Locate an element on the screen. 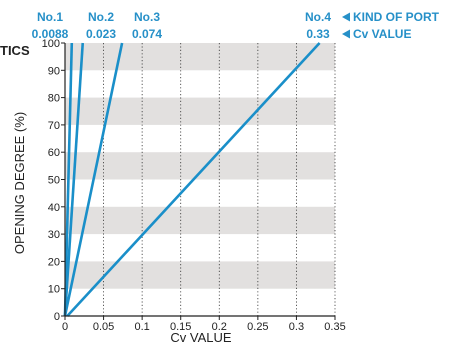  y-tick-labels: 0 10 20 30 40 50 60 70 80 90 100 is located at coordinates (51, 180).